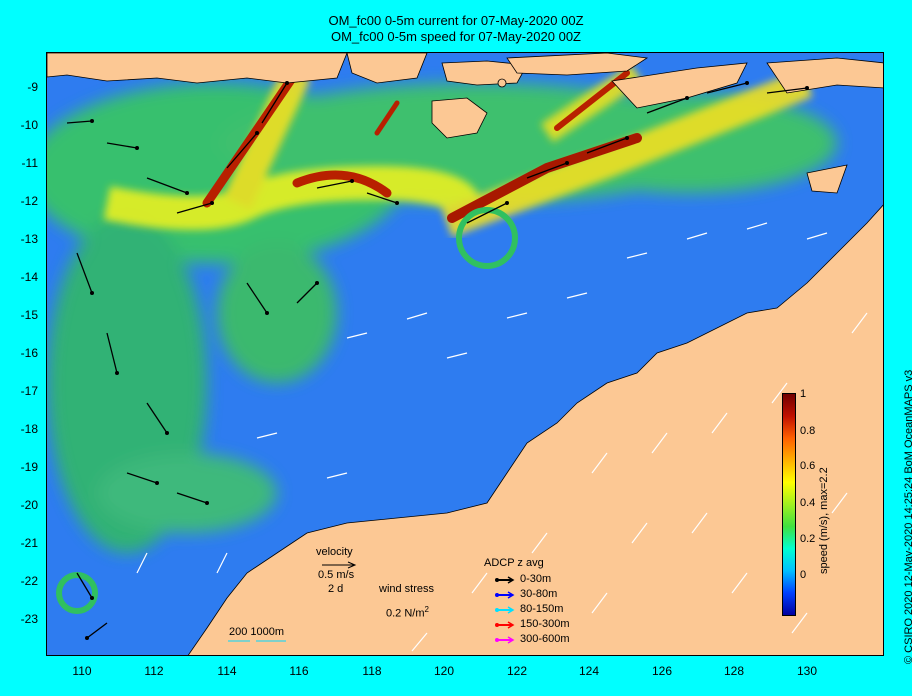 This screenshot has height=696, width=912. I want to click on lat-label: -14, so click(29, 277).